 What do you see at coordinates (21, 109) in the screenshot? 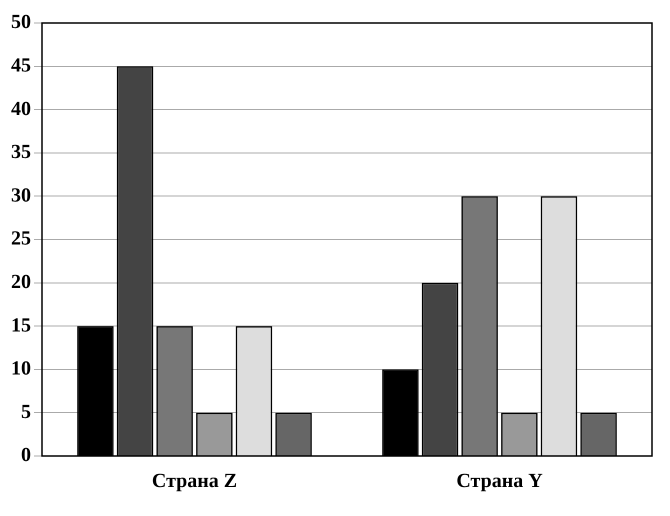
I see `y-tick-label: 40` at bounding box center [21, 109].